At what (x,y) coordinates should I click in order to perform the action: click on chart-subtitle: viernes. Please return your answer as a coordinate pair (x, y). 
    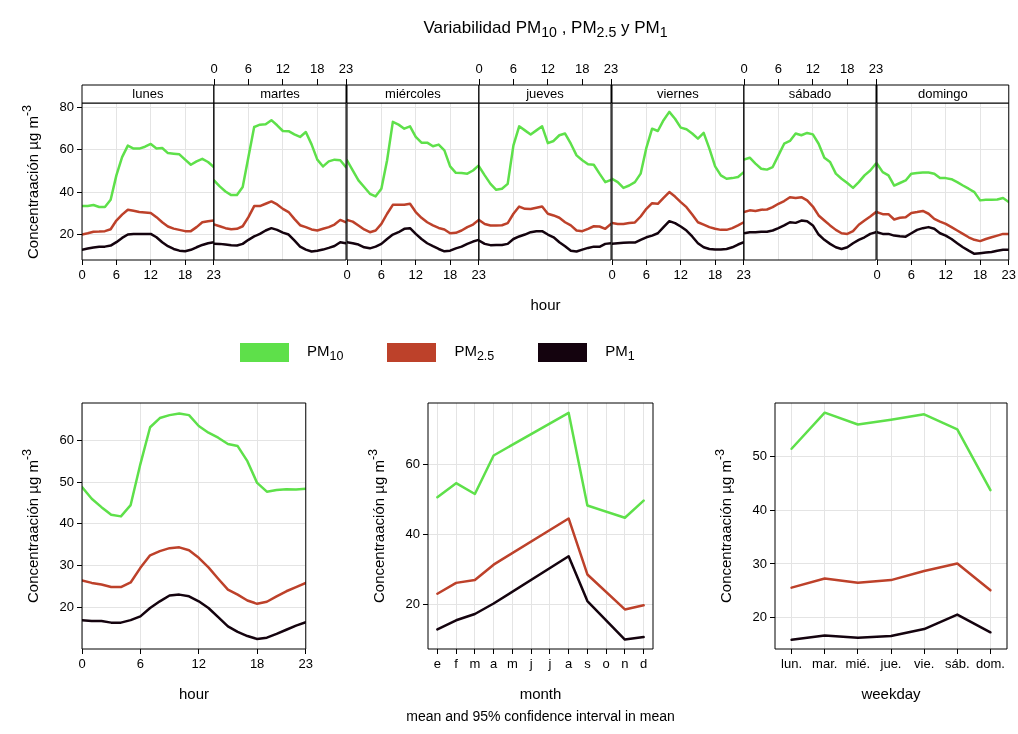
    Looking at the image, I should click on (678, 93).